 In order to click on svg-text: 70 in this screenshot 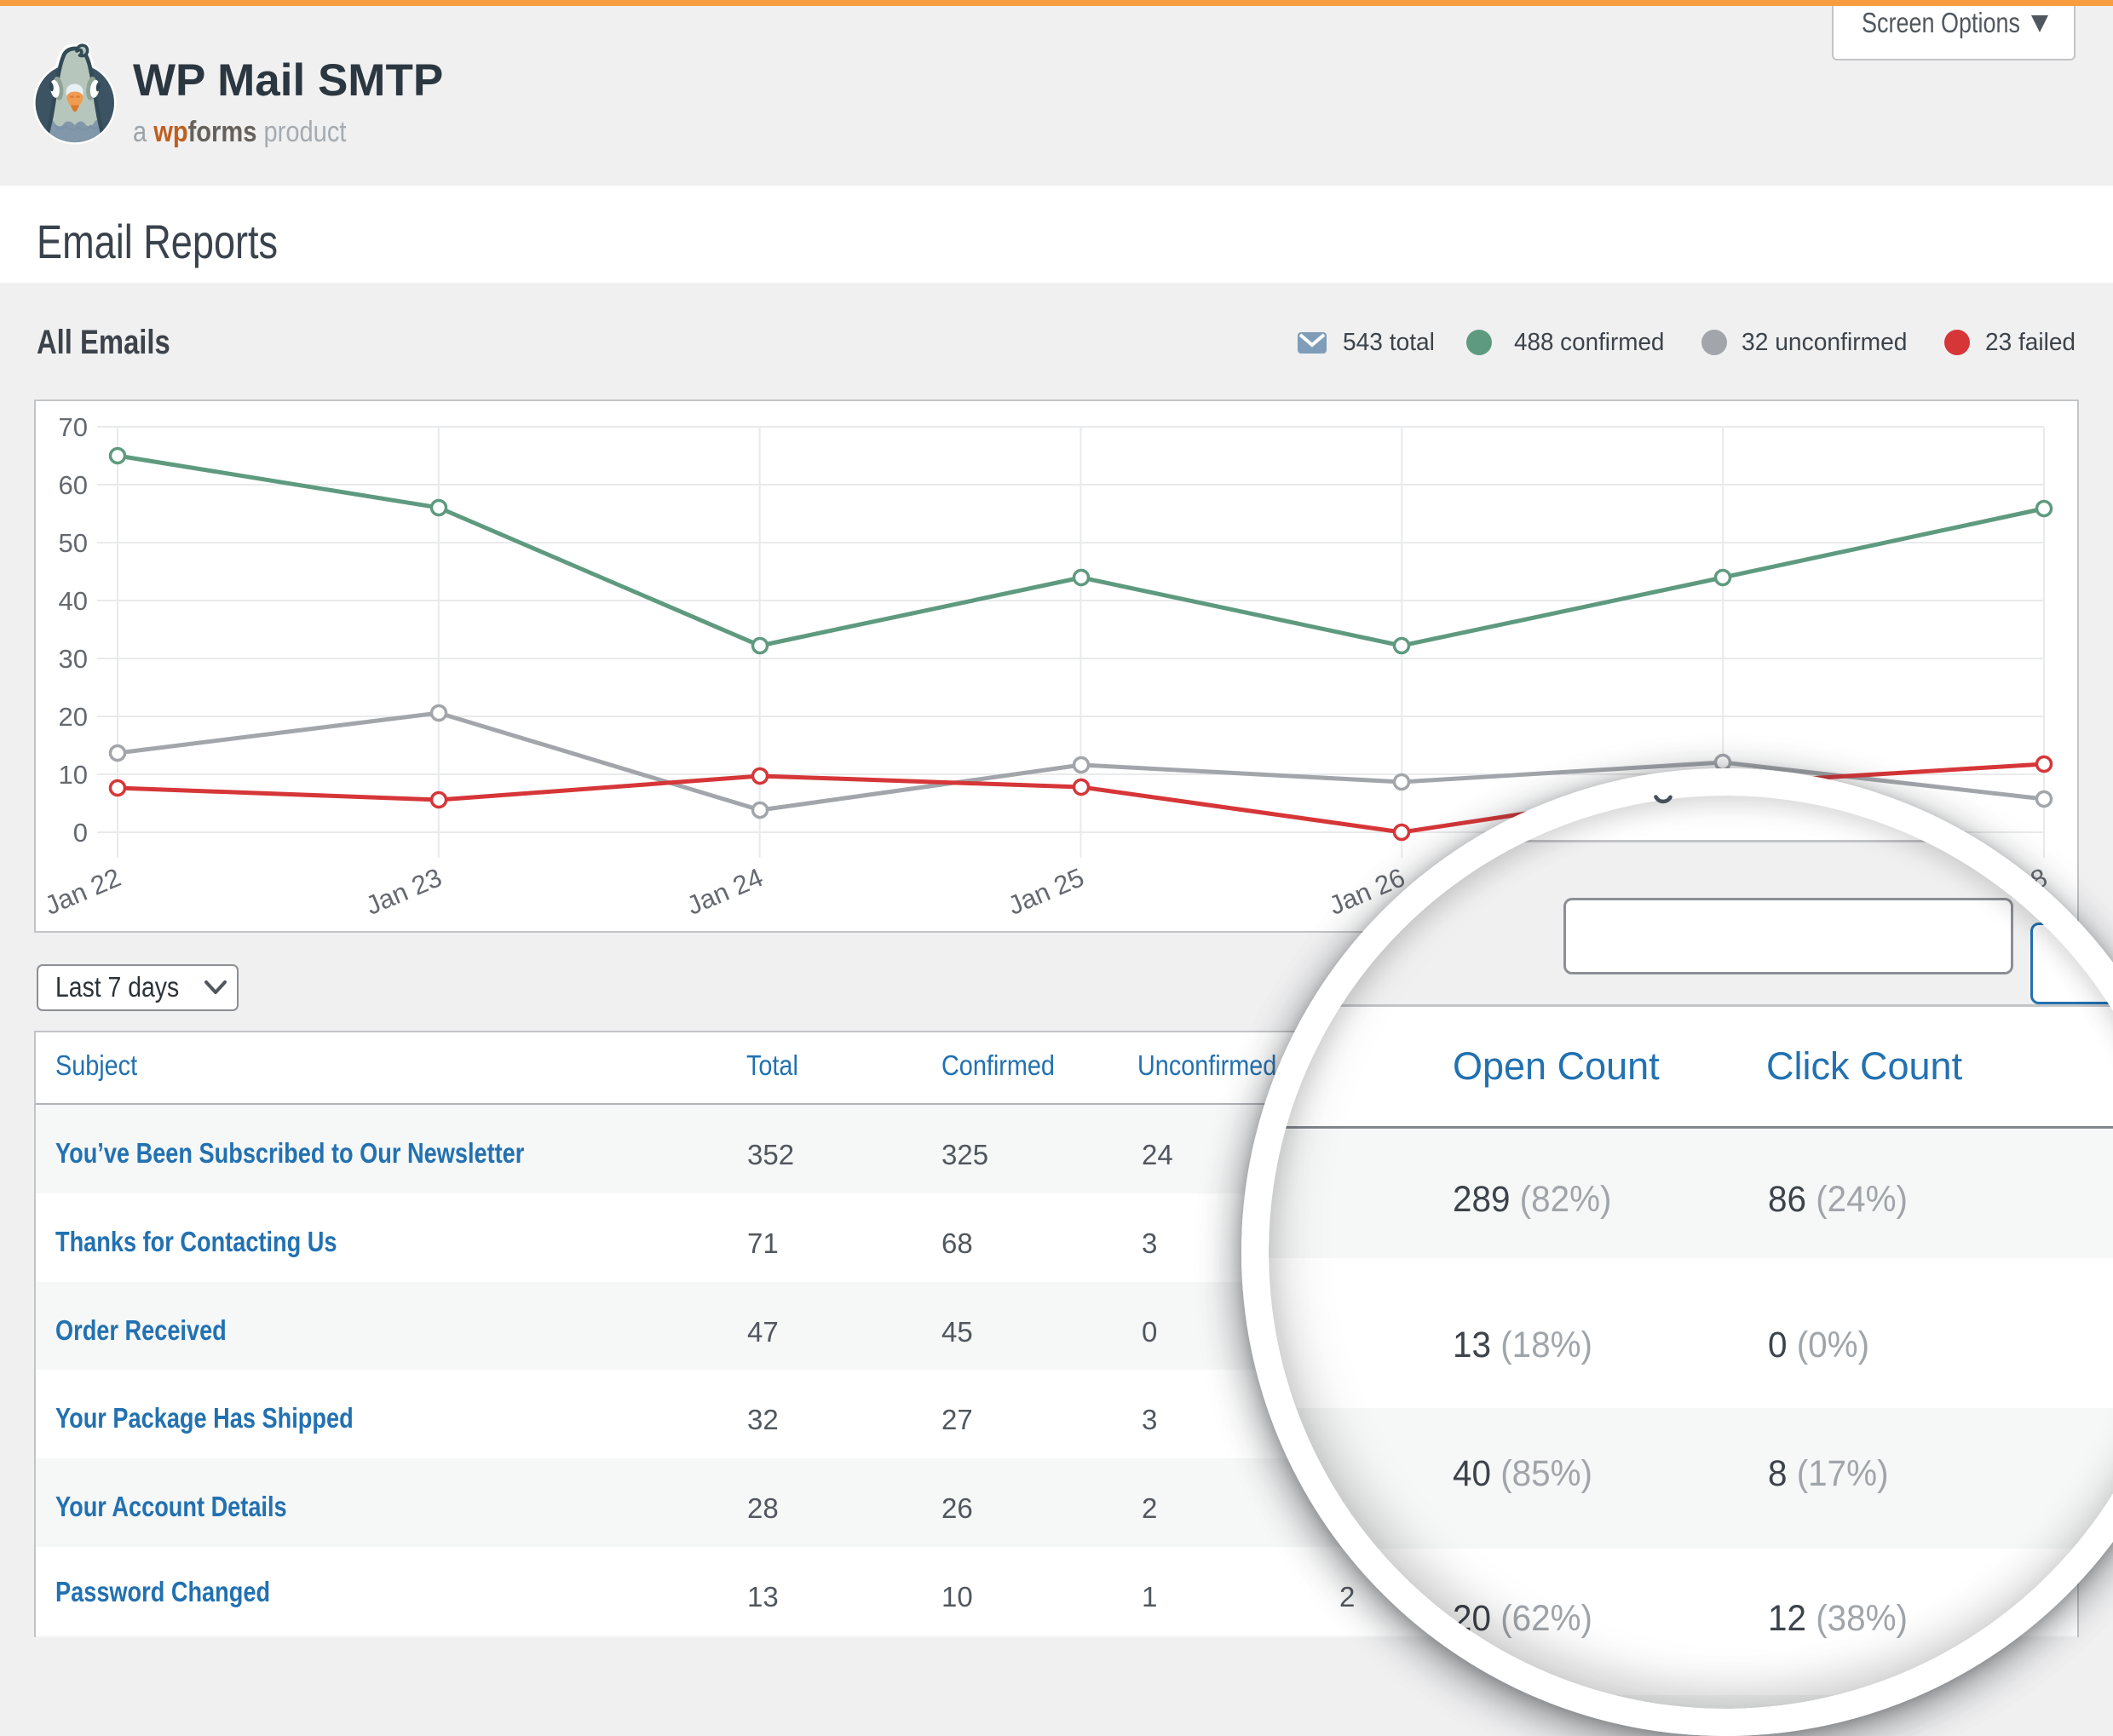, I will do `click(73, 427)`.